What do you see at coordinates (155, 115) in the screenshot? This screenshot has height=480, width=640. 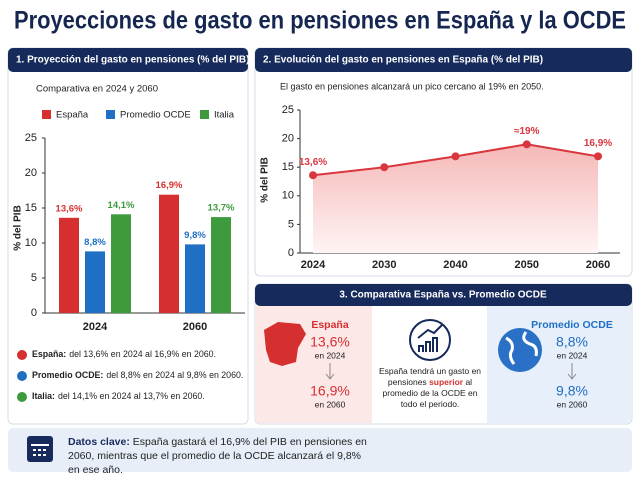 I see `legend-label: Promedio OCDE` at bounding box center [155, 115].